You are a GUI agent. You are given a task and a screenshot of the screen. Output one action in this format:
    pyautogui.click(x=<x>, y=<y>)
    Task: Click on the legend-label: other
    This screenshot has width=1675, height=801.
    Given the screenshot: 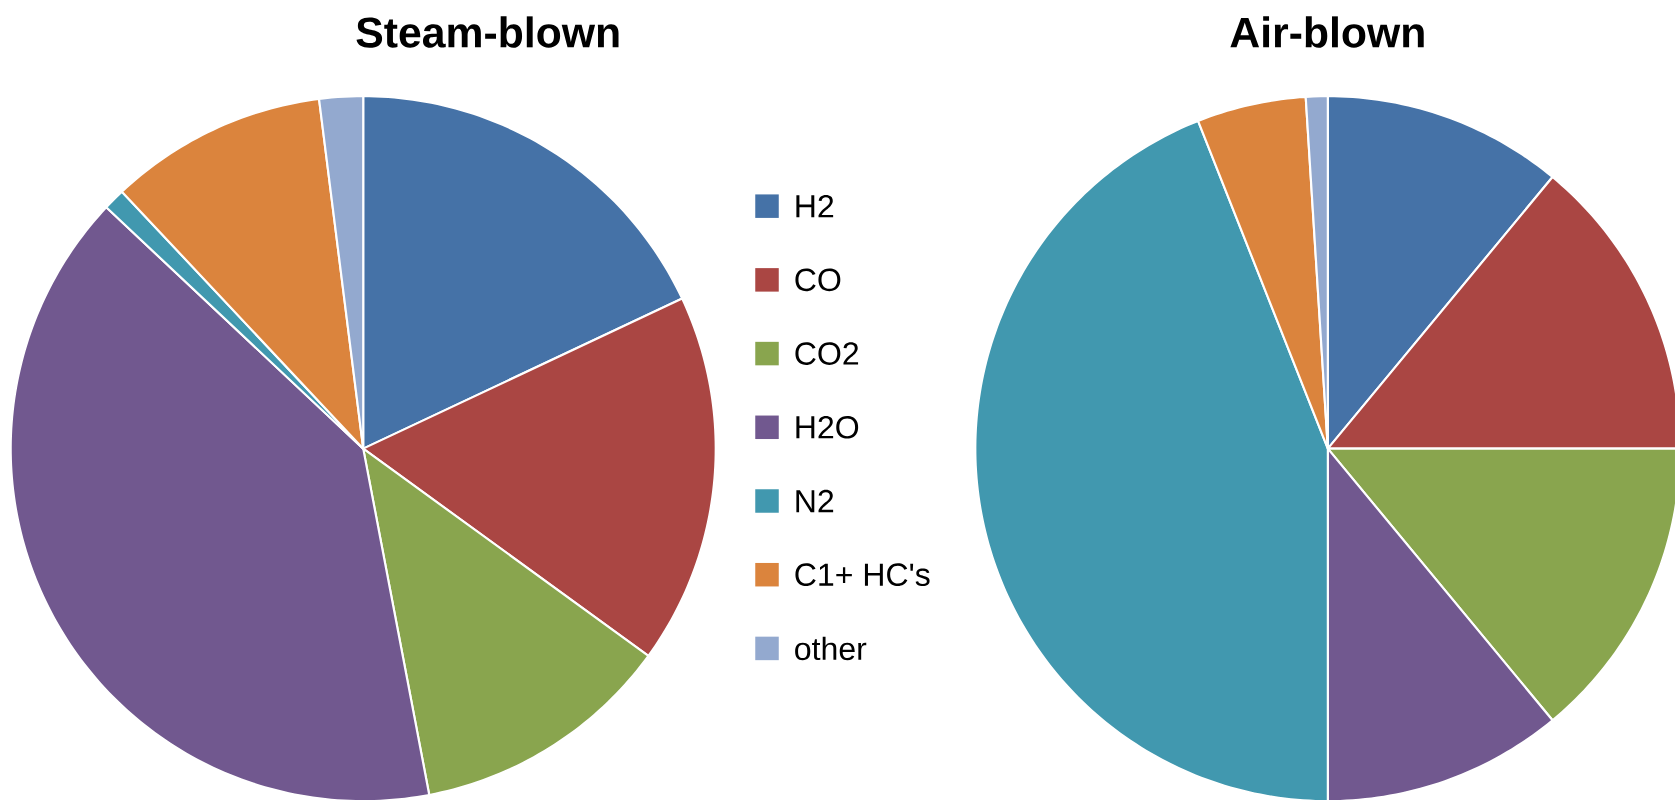 What is the action you would take?
    pyautogui.click(x=831, y=648)
    